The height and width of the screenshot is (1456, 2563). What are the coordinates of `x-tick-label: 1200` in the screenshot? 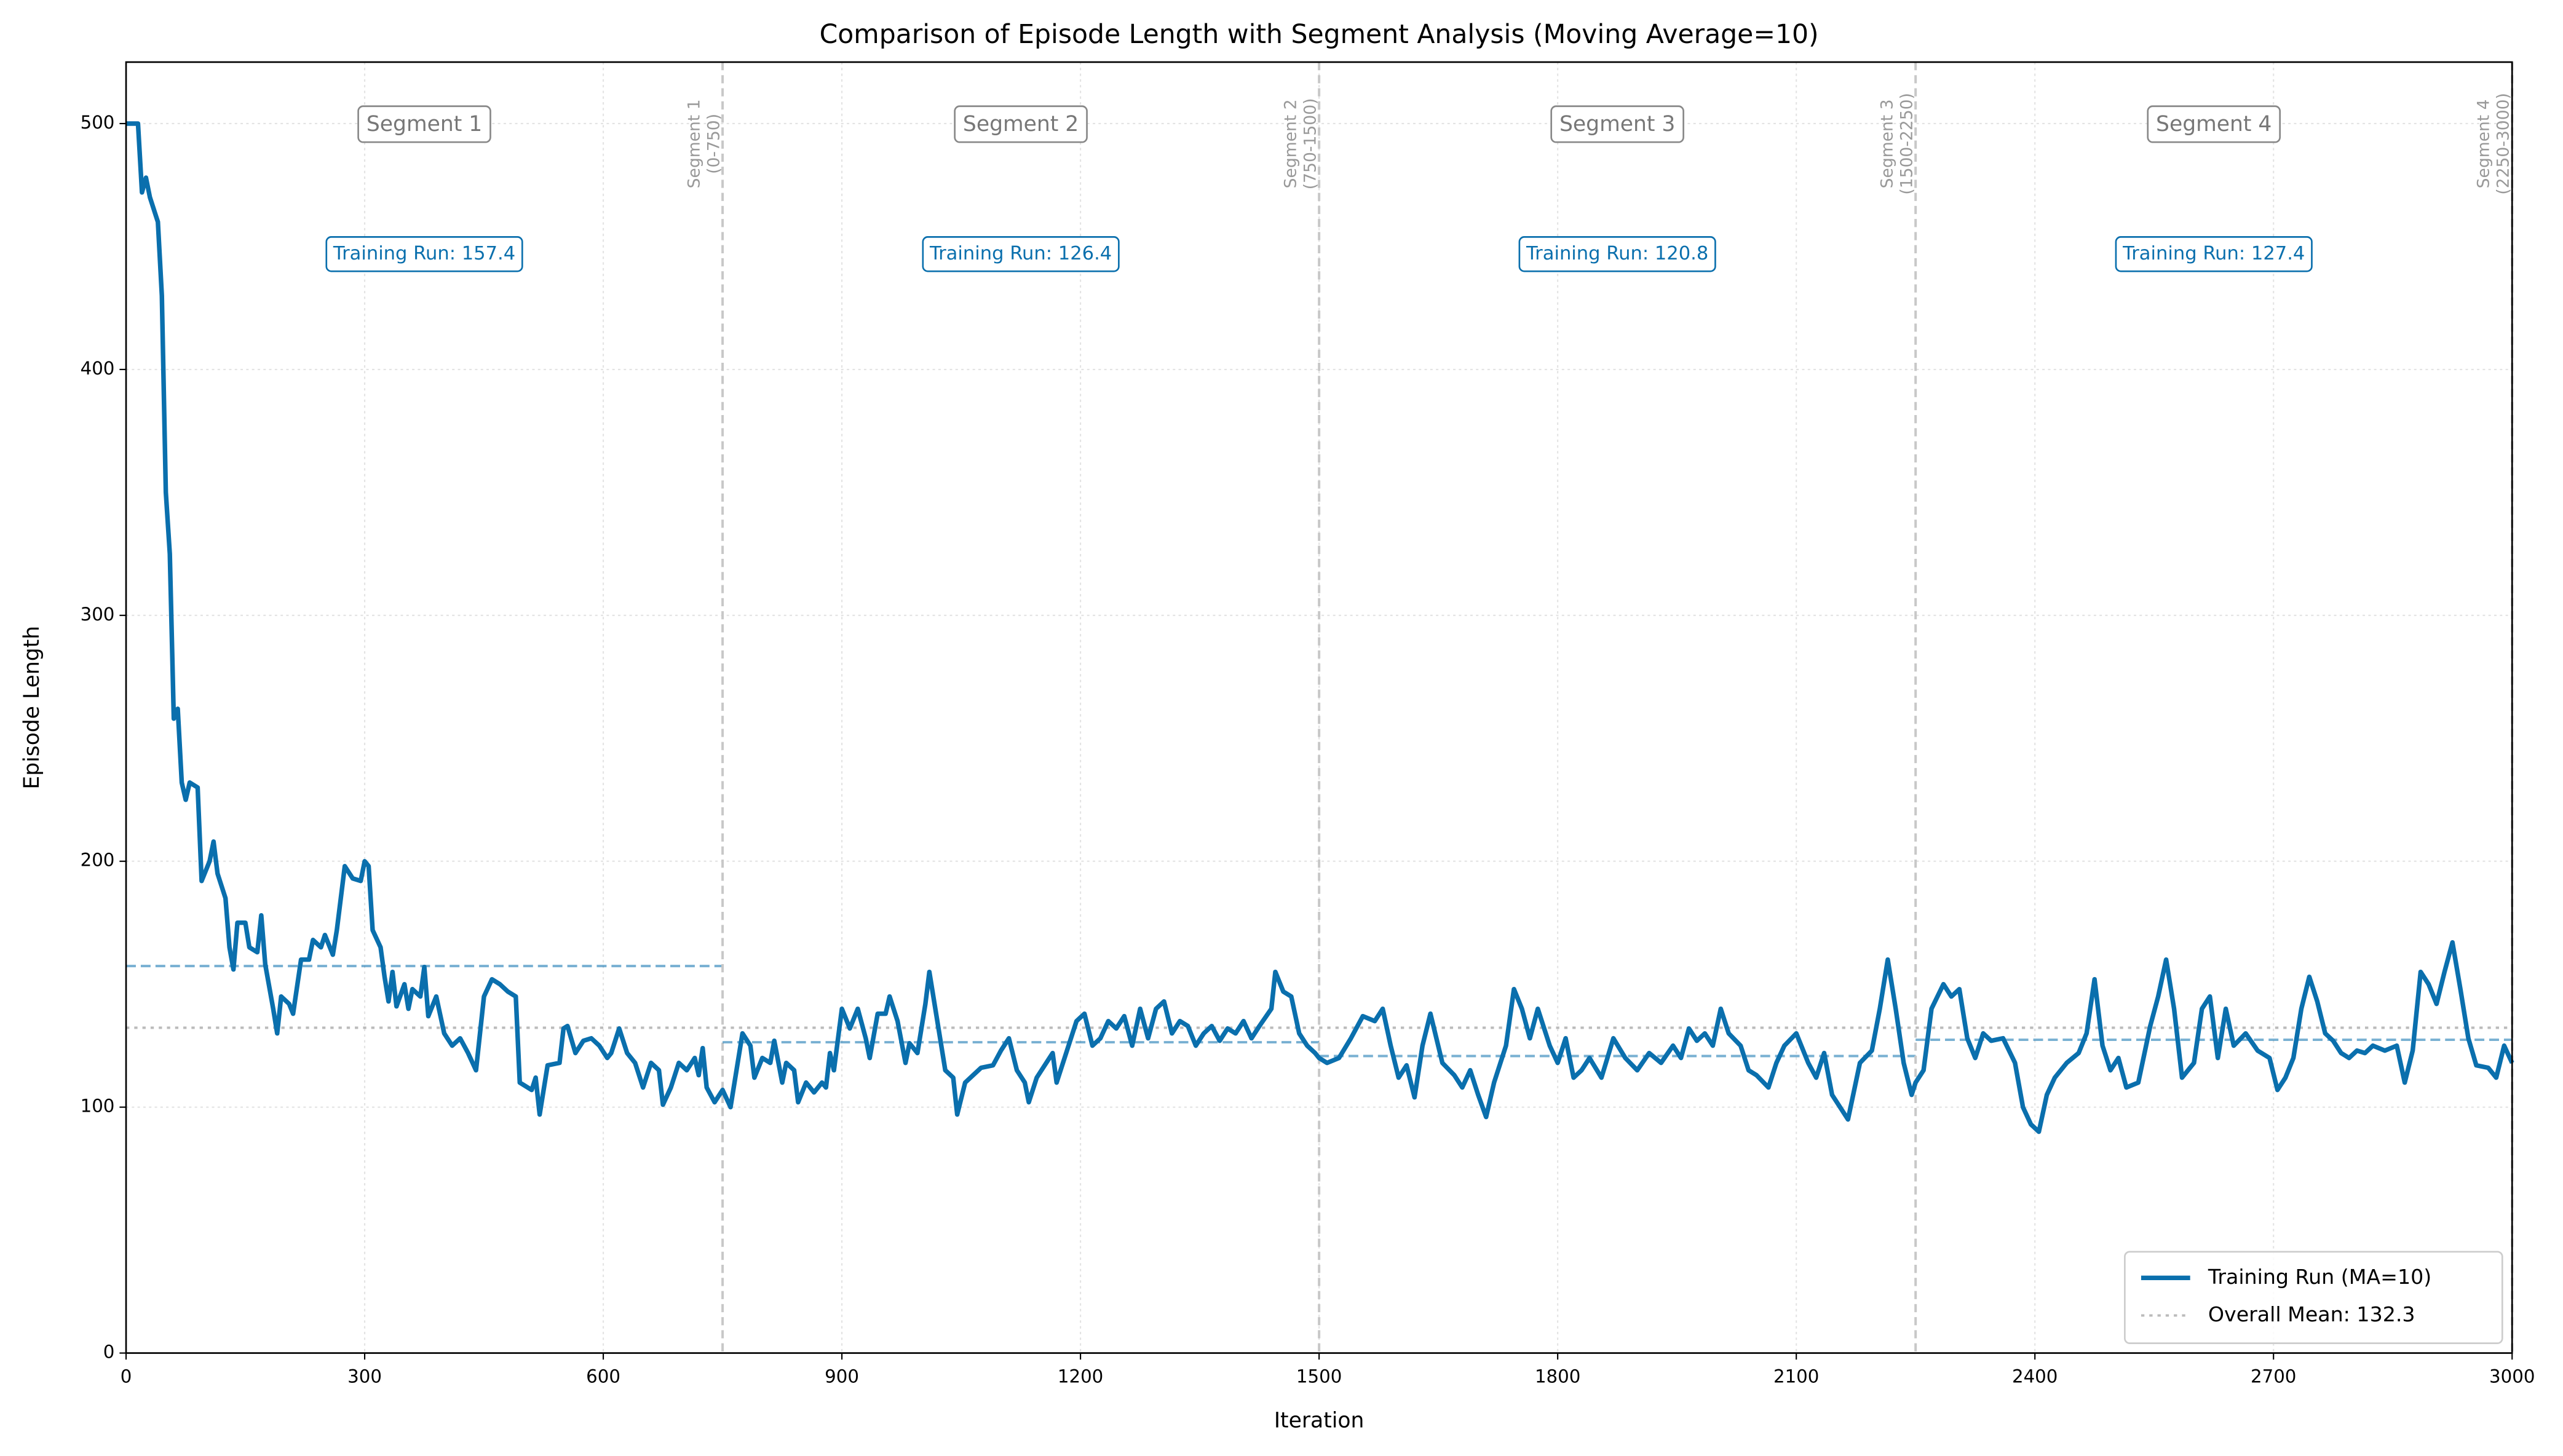 It's located at (1080, 1376).